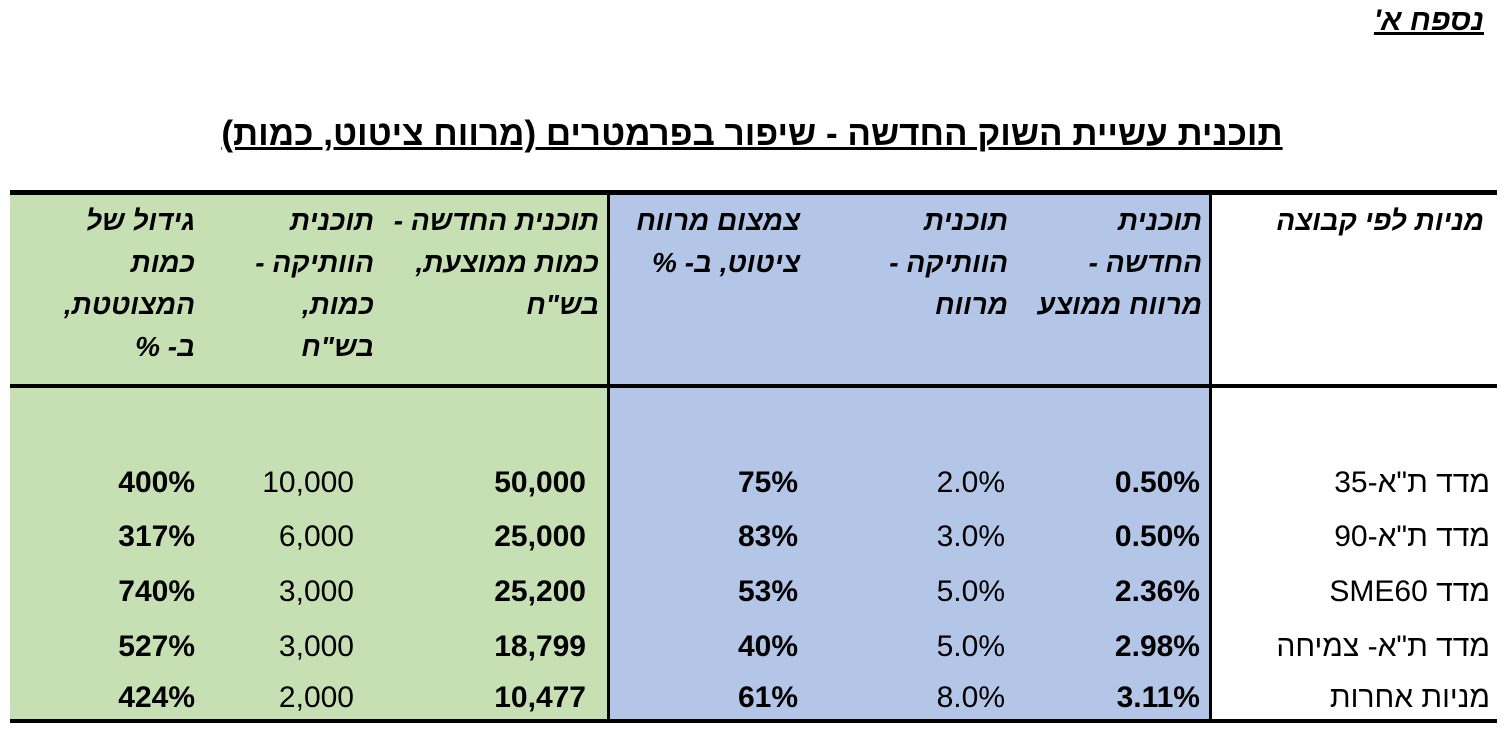 This screenshot has height=734, width=1504. Describe the element at coordinates (753, 192) in the screenshot. I see `table-top-border` at that location.